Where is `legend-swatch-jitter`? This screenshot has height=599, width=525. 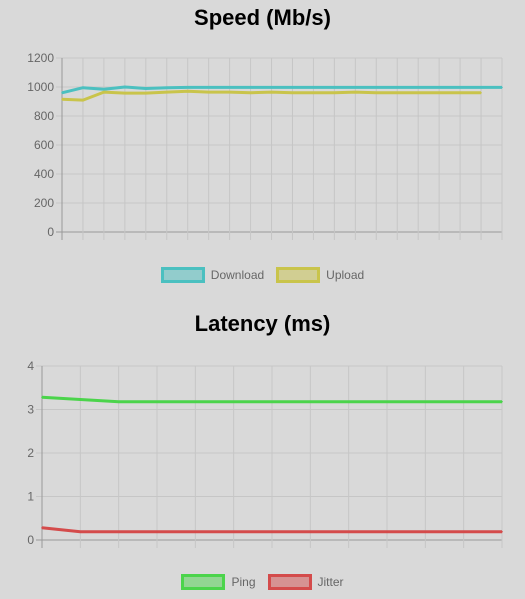
legend-swatch-jitter is located at coordinates (289, 582).